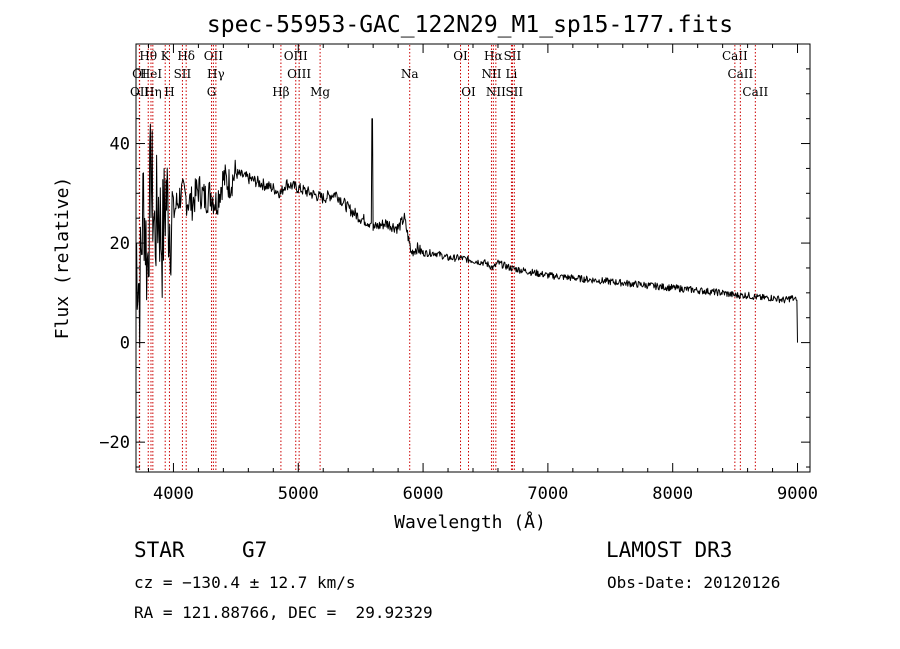 This screenshot has width=900, height=649. I want to click on line-marker-label: Na, so click(410, 74).